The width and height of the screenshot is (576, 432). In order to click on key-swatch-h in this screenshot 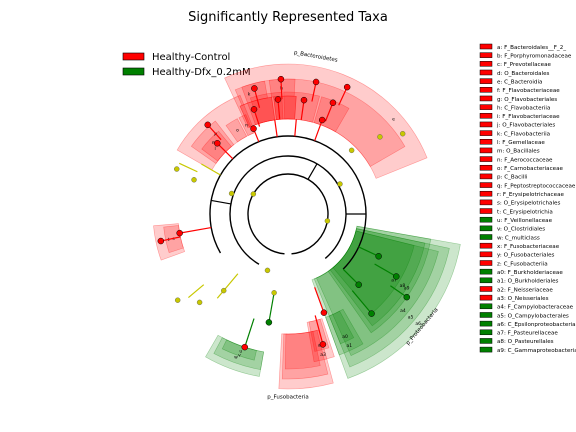, I will do `click(486, 107)`.